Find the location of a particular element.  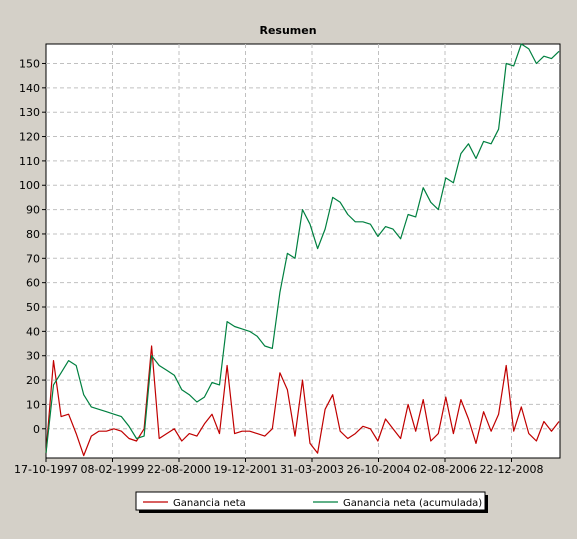

x-tick-label: 08-02-1999 is located at coordinates (113, 469).